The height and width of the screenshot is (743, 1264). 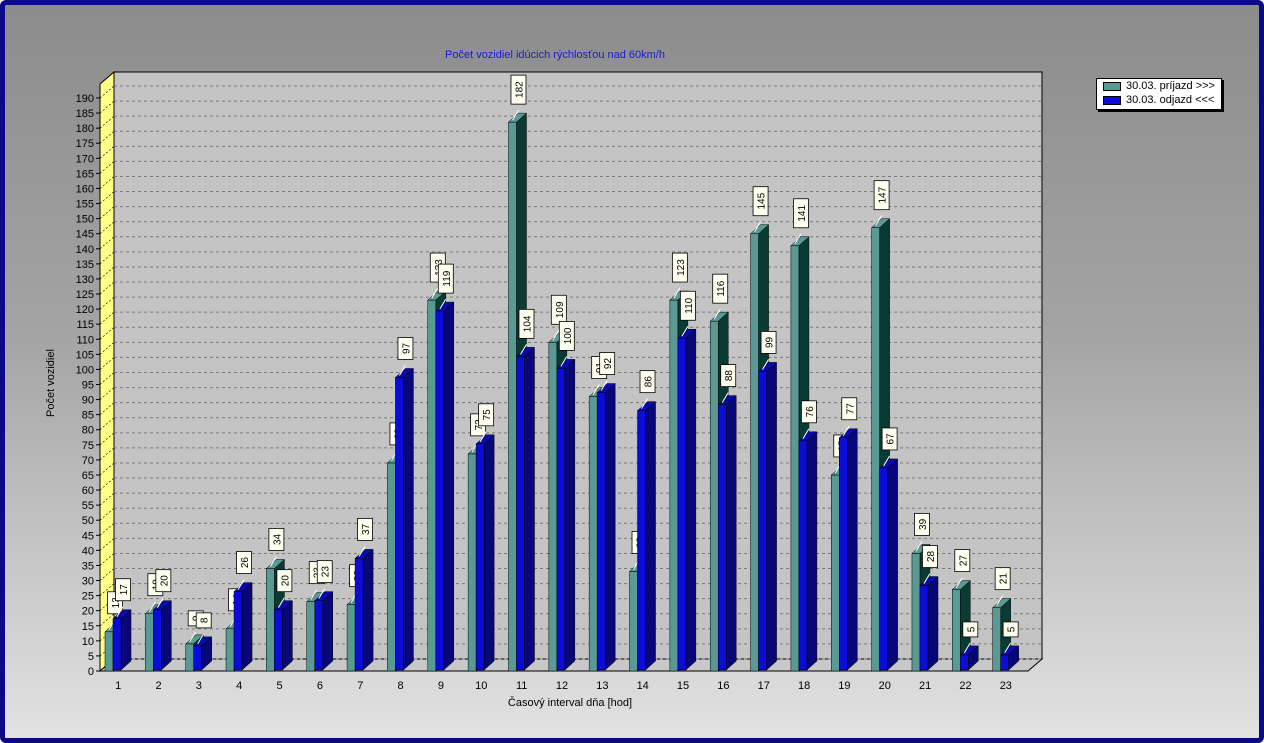 What do you see at coordinates (729, 376) in the screenshot?
I see `data-label: 88` at bounding box center [729, 376].